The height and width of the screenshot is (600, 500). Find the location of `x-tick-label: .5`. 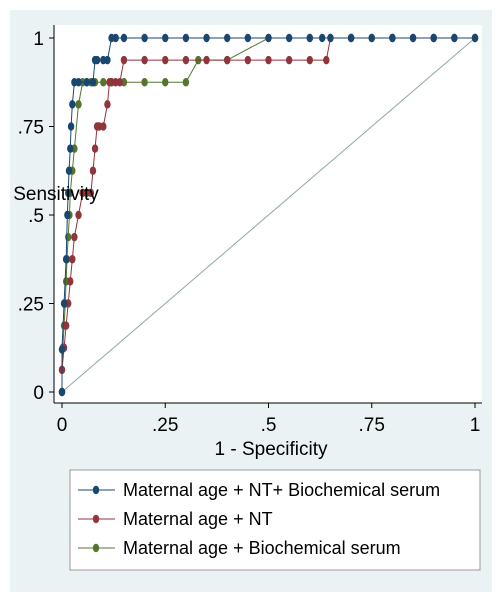

x-tick-label: .5 is located at coordinates (269, 425).